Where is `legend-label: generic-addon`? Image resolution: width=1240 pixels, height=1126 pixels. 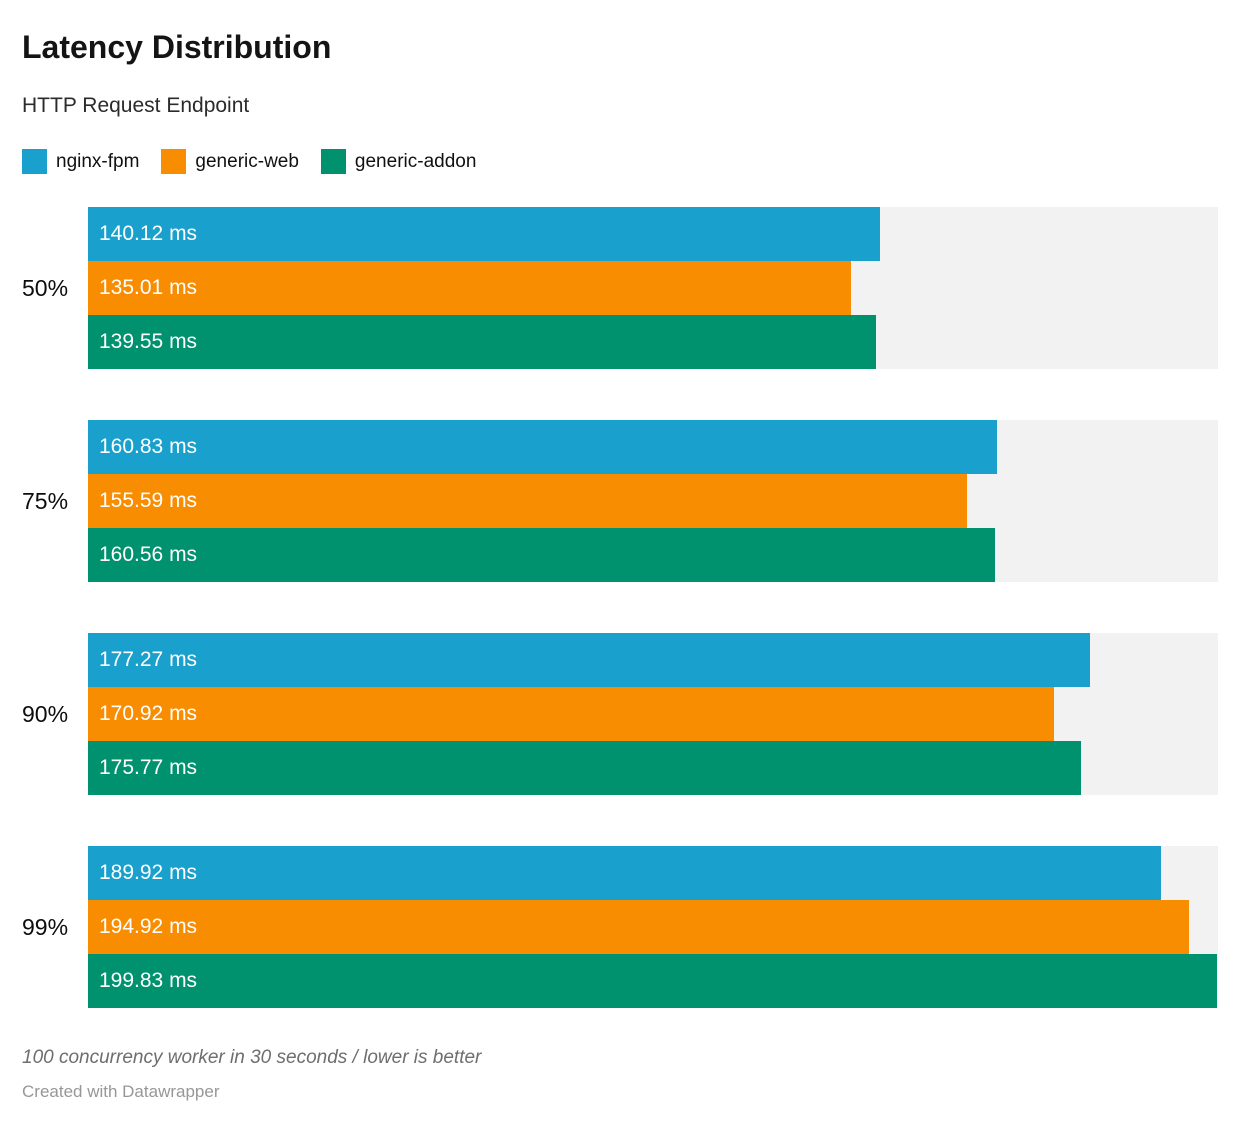 legend-label: generic-addon is located at coordinates (415, 161).